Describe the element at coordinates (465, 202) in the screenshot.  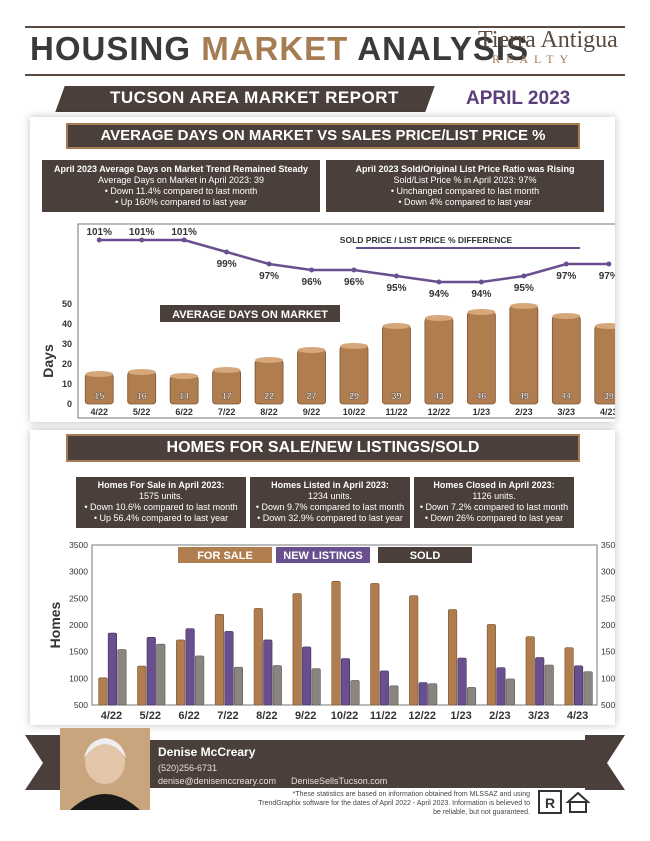
I see `ratio-info-bullet: • Down 4% compared to last year` at that location.